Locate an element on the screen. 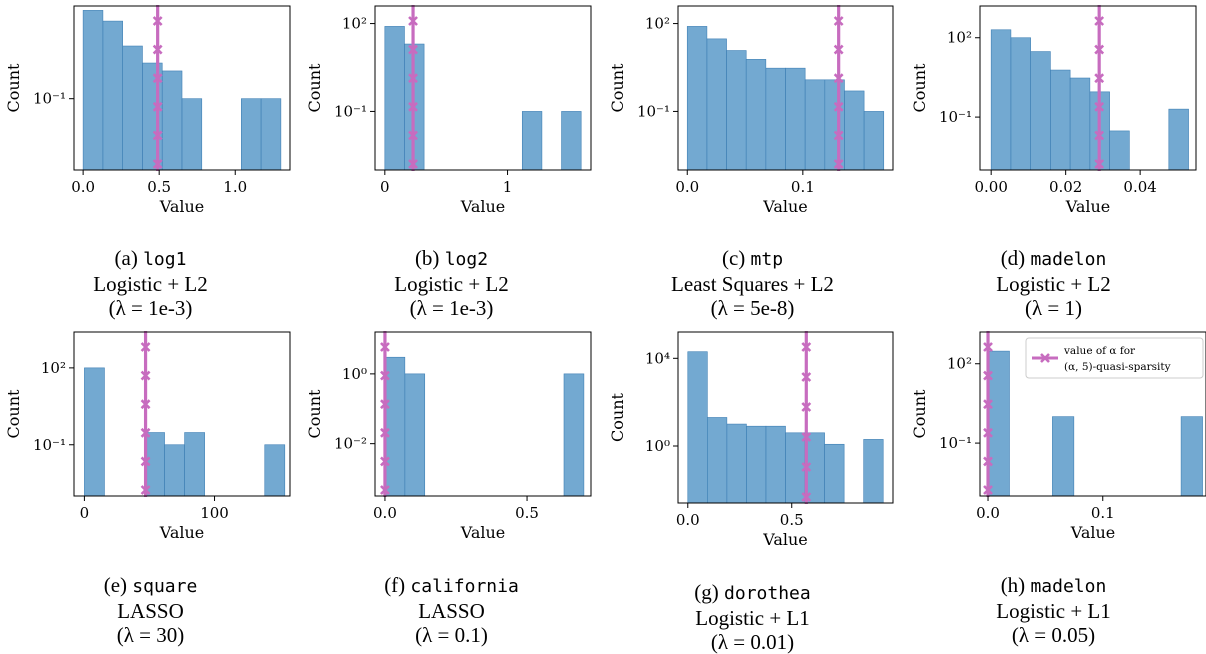 Image resolution: width=1206 pixels, height=654 pixels. caption-loss: Logistic + L1 is located at coordinates (1053, 611).